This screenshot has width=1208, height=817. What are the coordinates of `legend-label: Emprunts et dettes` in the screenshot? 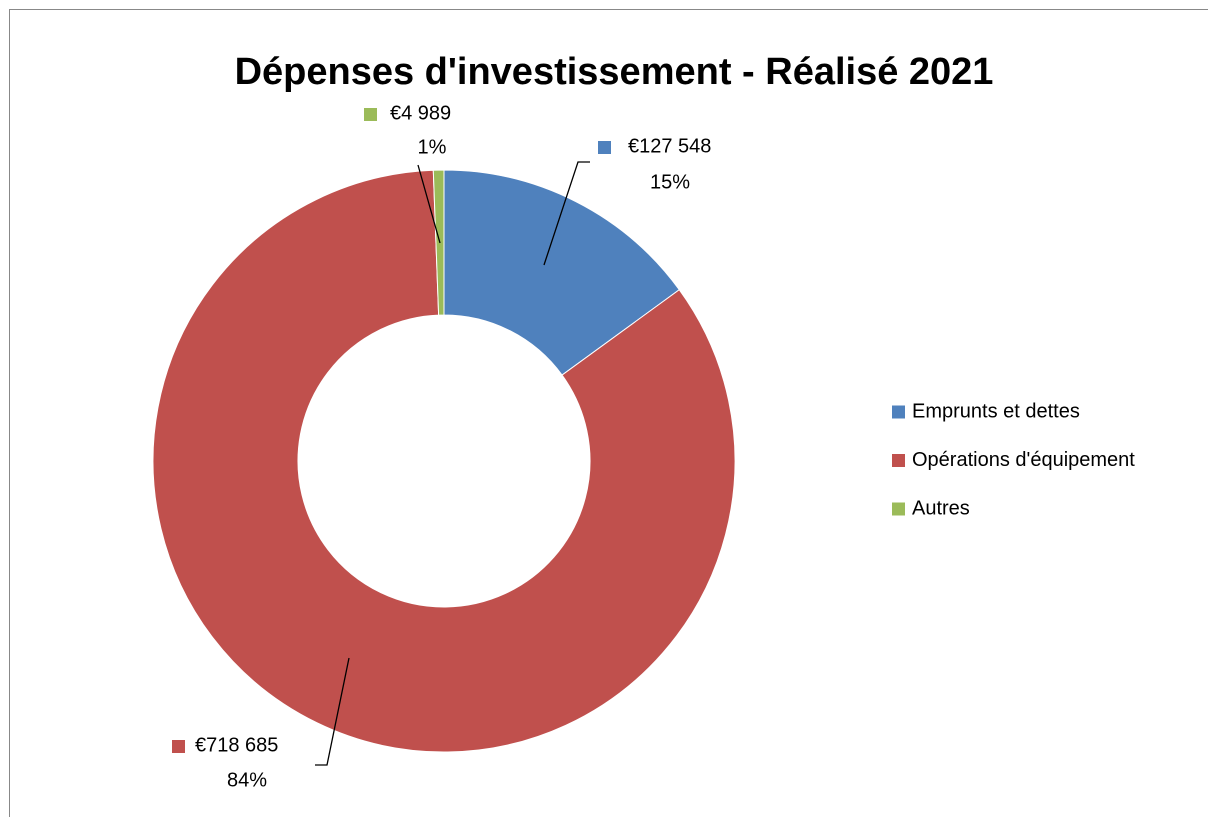 It's located at (996, 411).